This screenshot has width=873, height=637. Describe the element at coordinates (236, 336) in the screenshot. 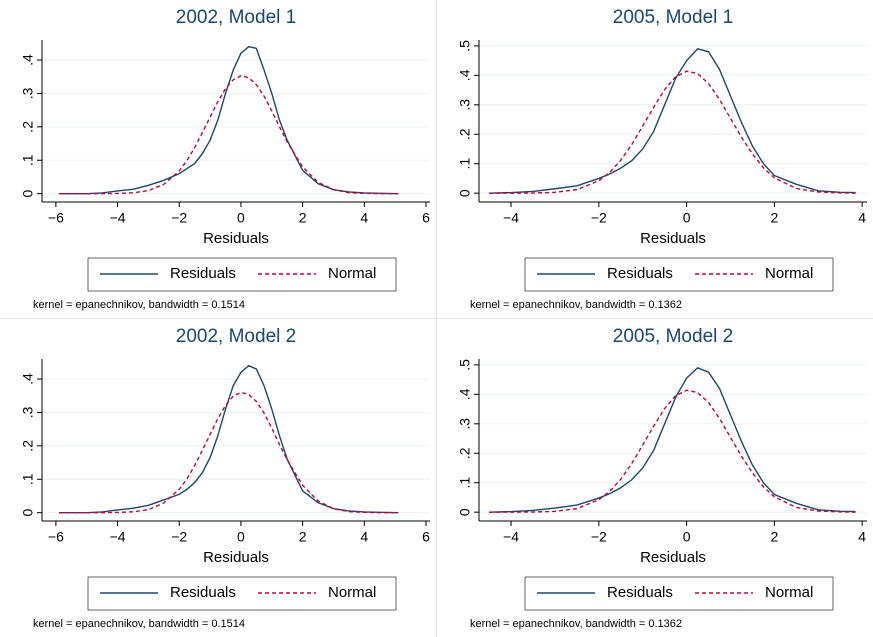

I see `chart-title: 2002, Model 2` at that location.